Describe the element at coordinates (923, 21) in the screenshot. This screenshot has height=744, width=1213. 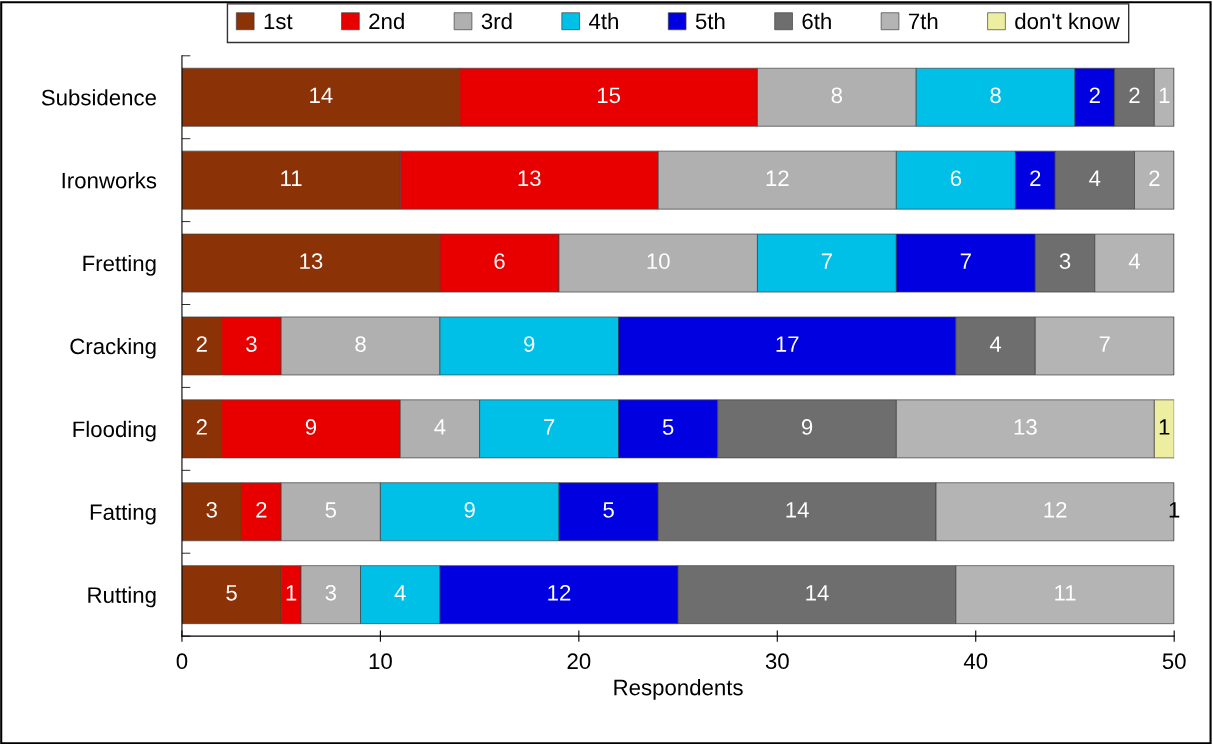
I see `legend-label: 7th` at that location.